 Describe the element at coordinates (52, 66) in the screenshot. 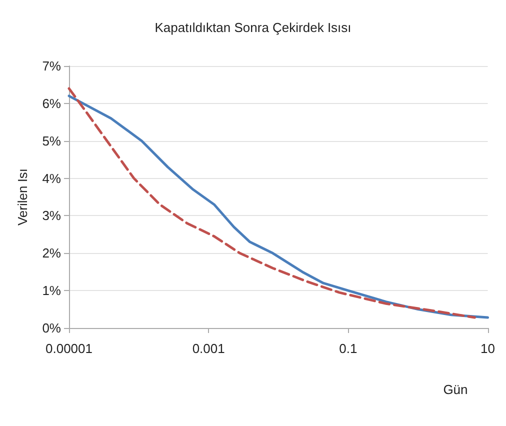

I see `y-tick-label: 7%` at that location.